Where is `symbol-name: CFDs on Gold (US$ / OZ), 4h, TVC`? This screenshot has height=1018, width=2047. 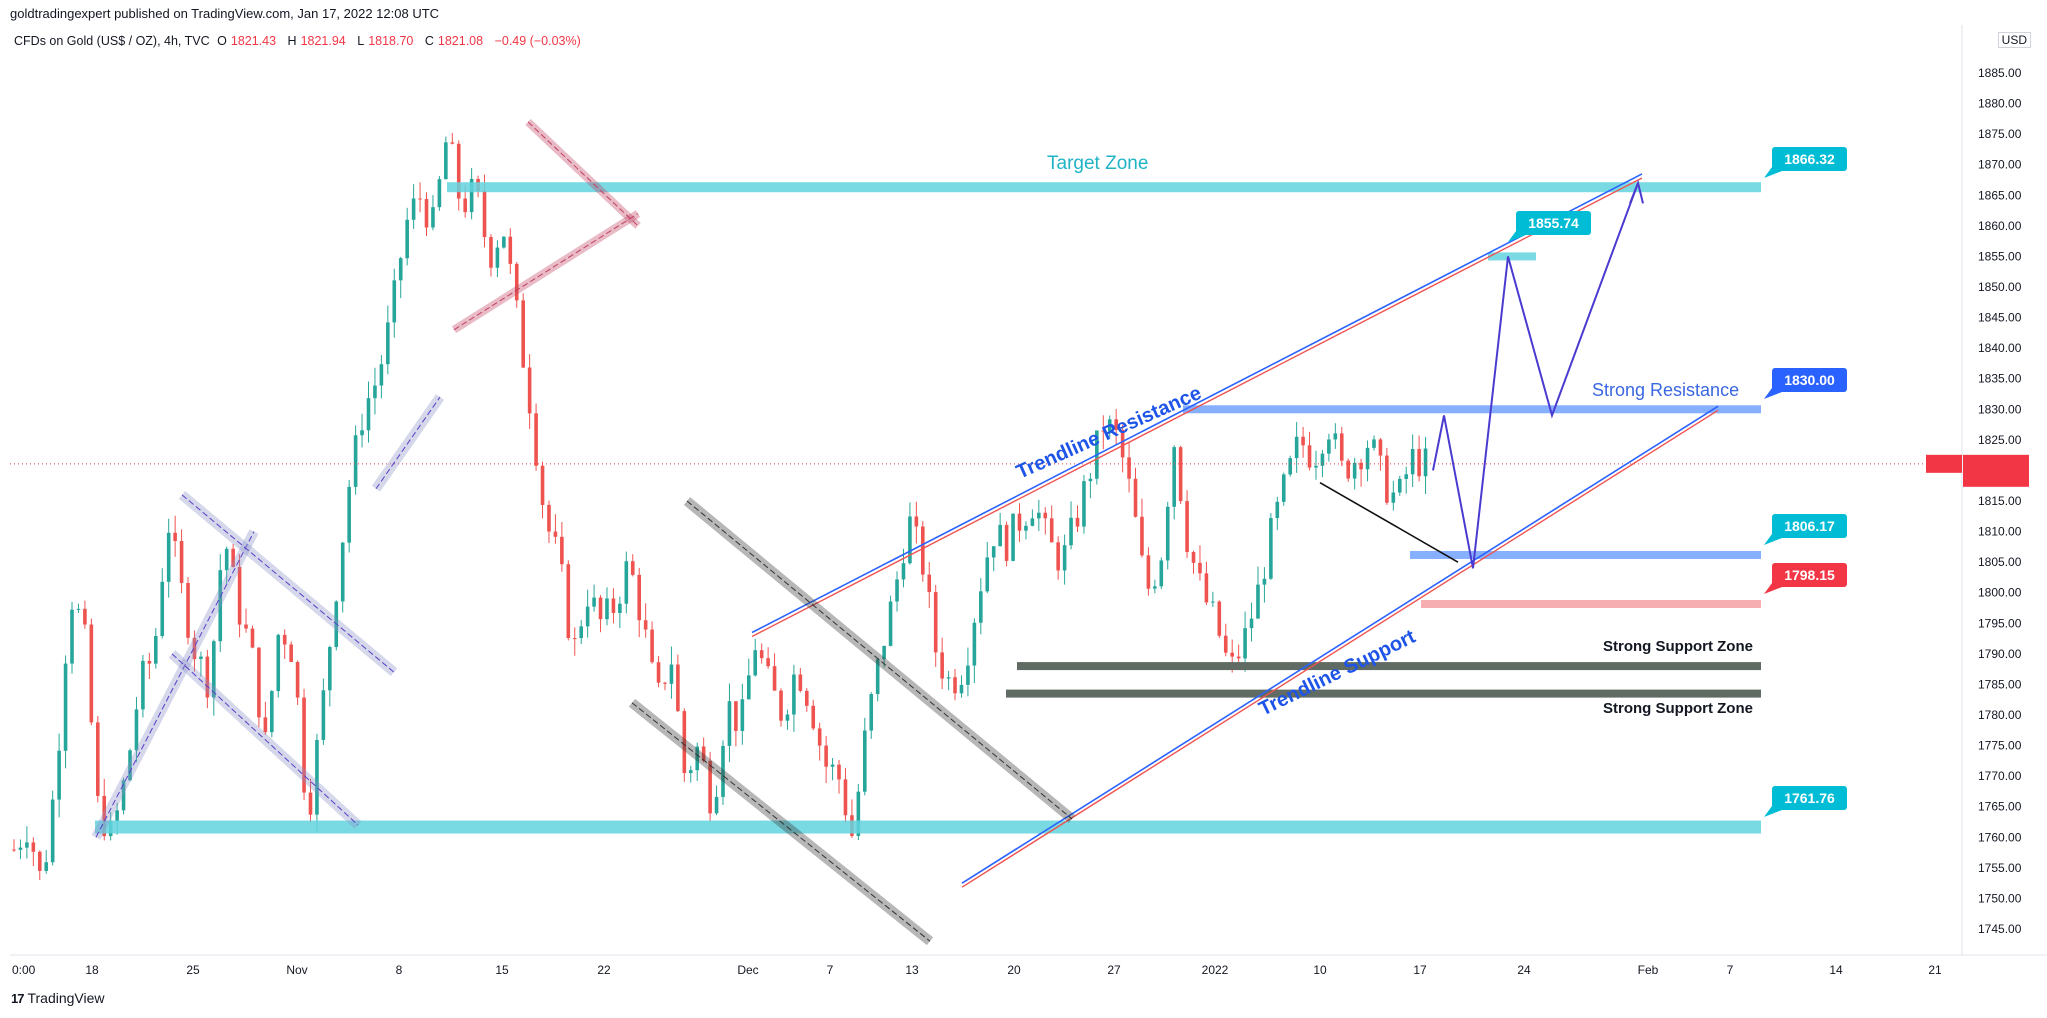
symbol-name: CFDs on Gold (US$ / OZ), 4h, TVC is located at coordinates (112, 41).